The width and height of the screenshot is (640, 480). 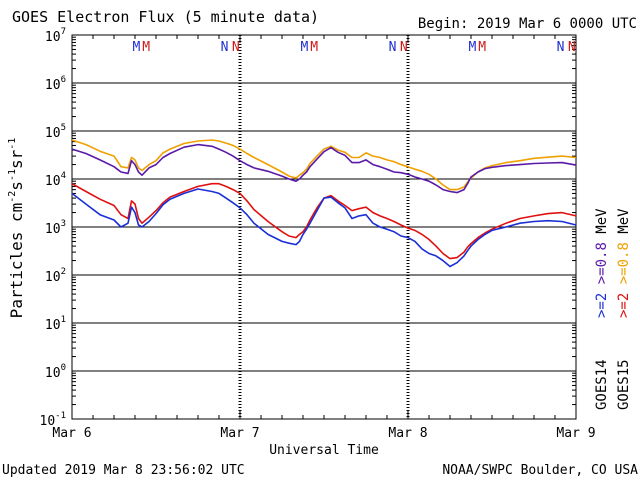 What do you see at coordinates (575, 433) in the screenshot?
I see `x-tick-label-3: Mar 9` at bounding box center [575, 433].